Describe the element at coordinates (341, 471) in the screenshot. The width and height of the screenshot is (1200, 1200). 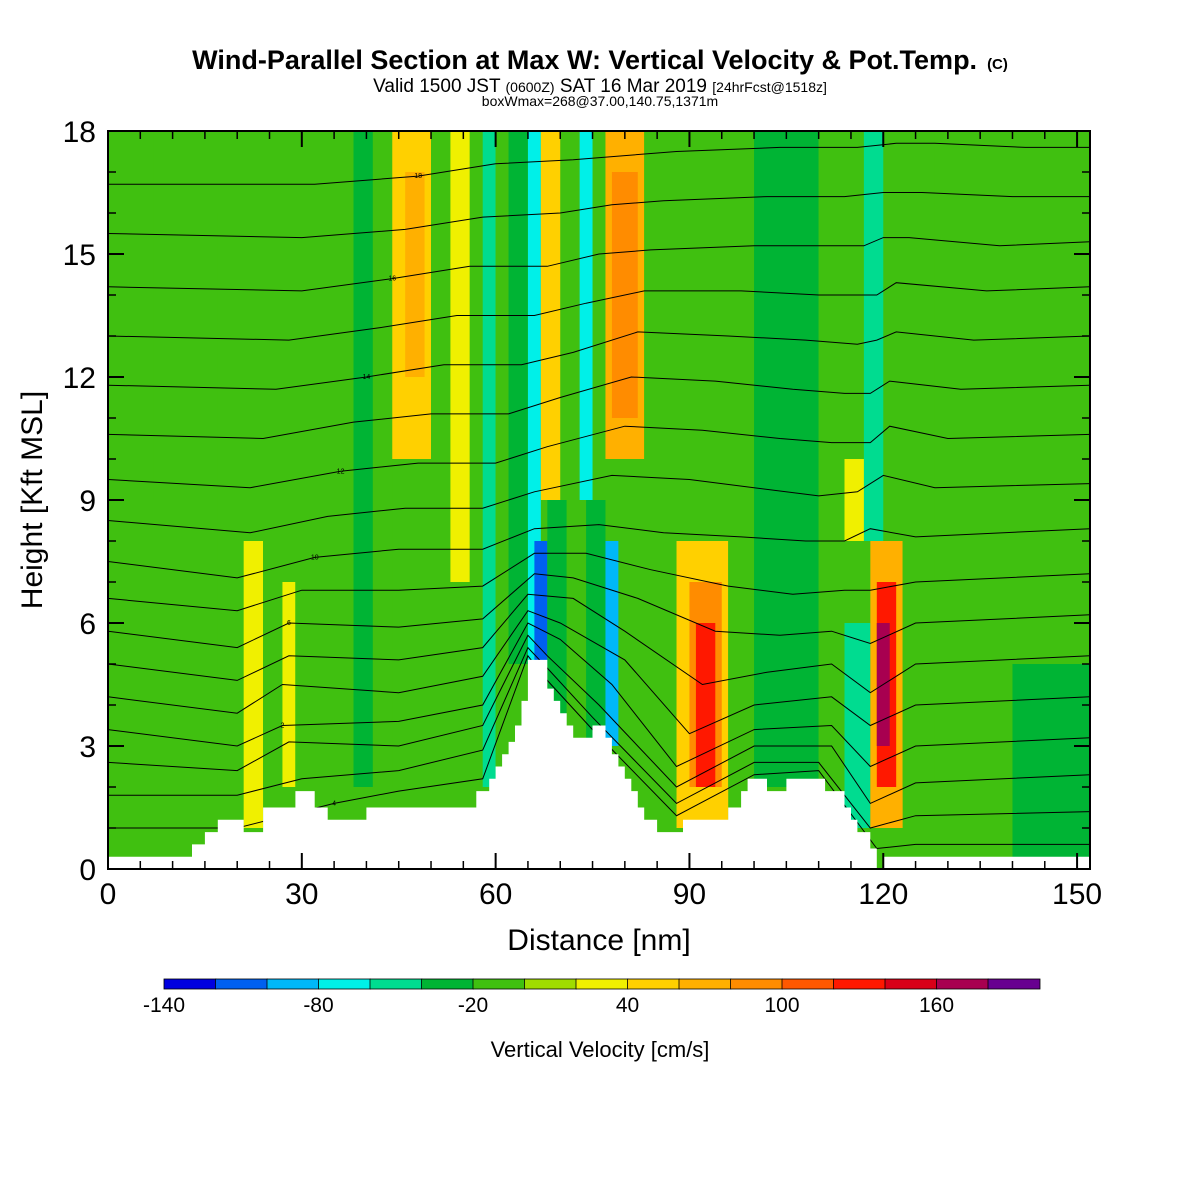
I see `isentrope-label: 12` at that location.